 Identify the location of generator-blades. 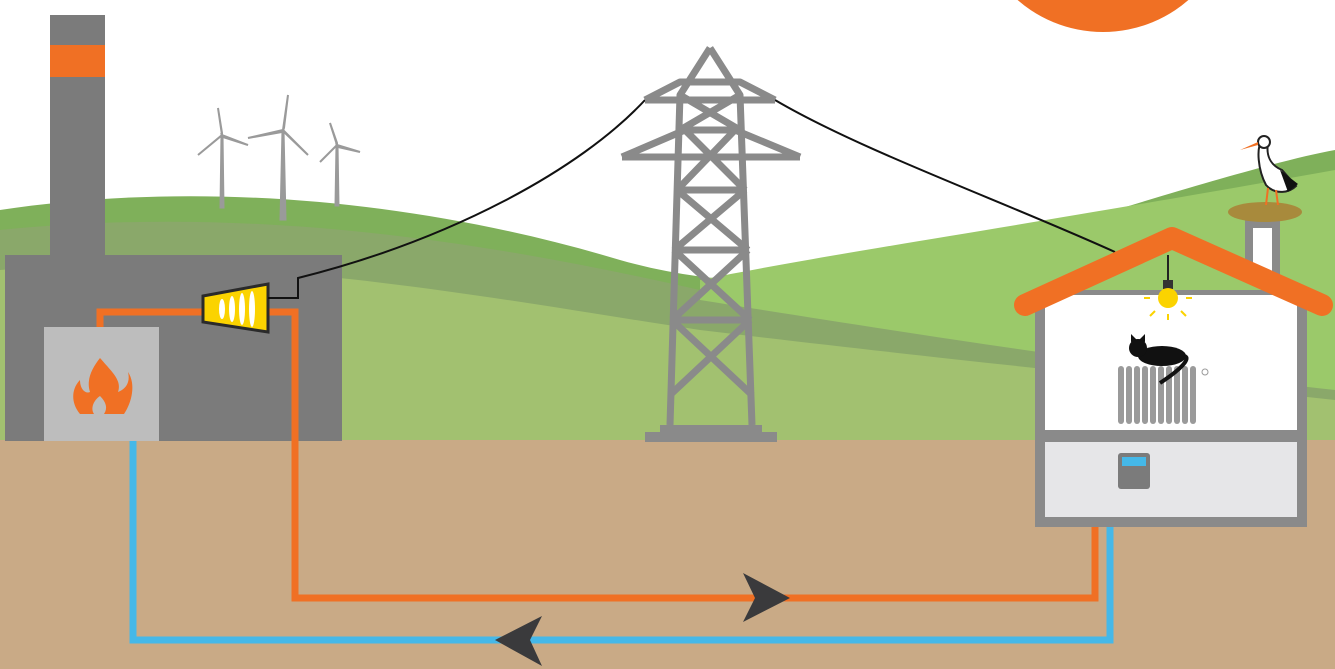
(237, 309).